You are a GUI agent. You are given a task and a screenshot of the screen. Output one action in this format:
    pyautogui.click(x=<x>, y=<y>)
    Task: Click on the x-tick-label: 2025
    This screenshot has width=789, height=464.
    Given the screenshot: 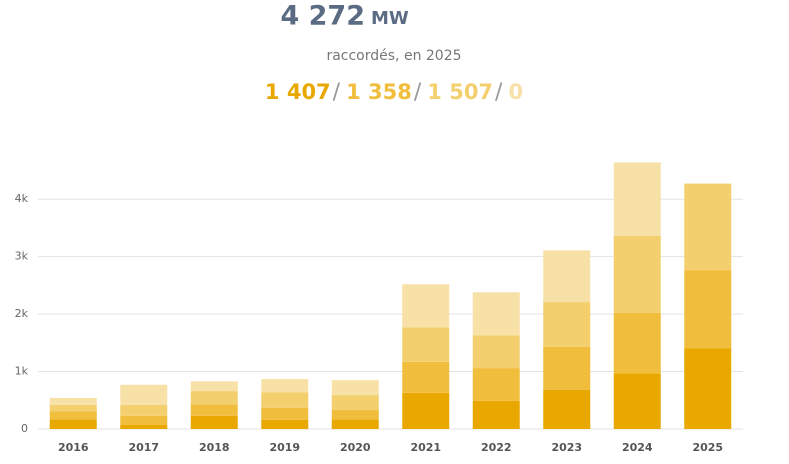 What is the action you would take?
    pyautogui.click(x=707, y=447)
    